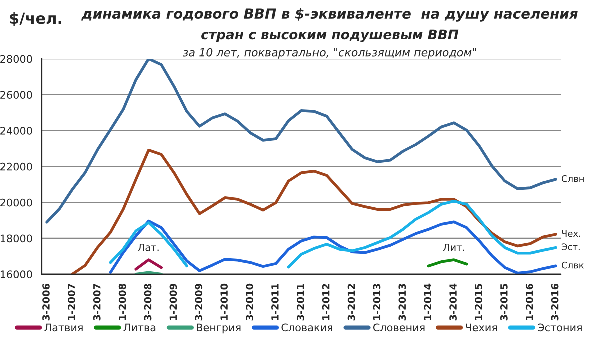  Describe the element at coordinates (16, 238) in the screenshot. I see `y-tick-label: 18000` at that location.